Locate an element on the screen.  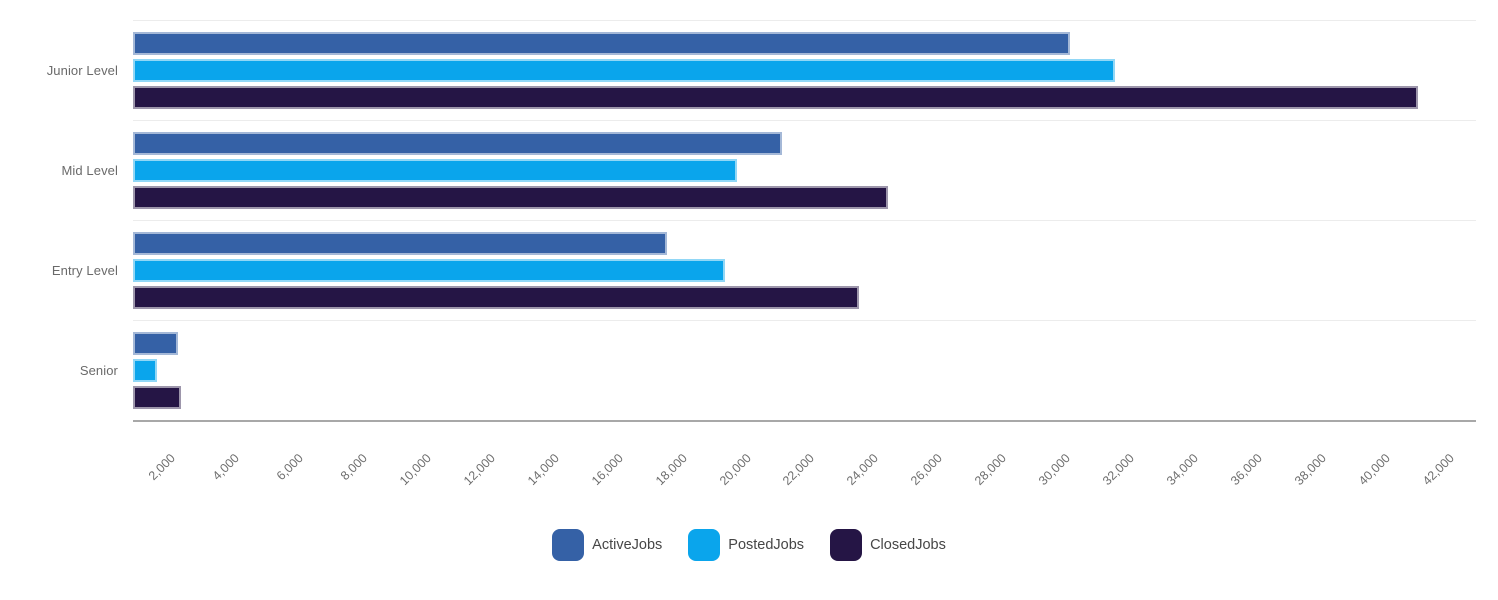
bar-closedjobs-entry-level is located at coordinates (496, 297).